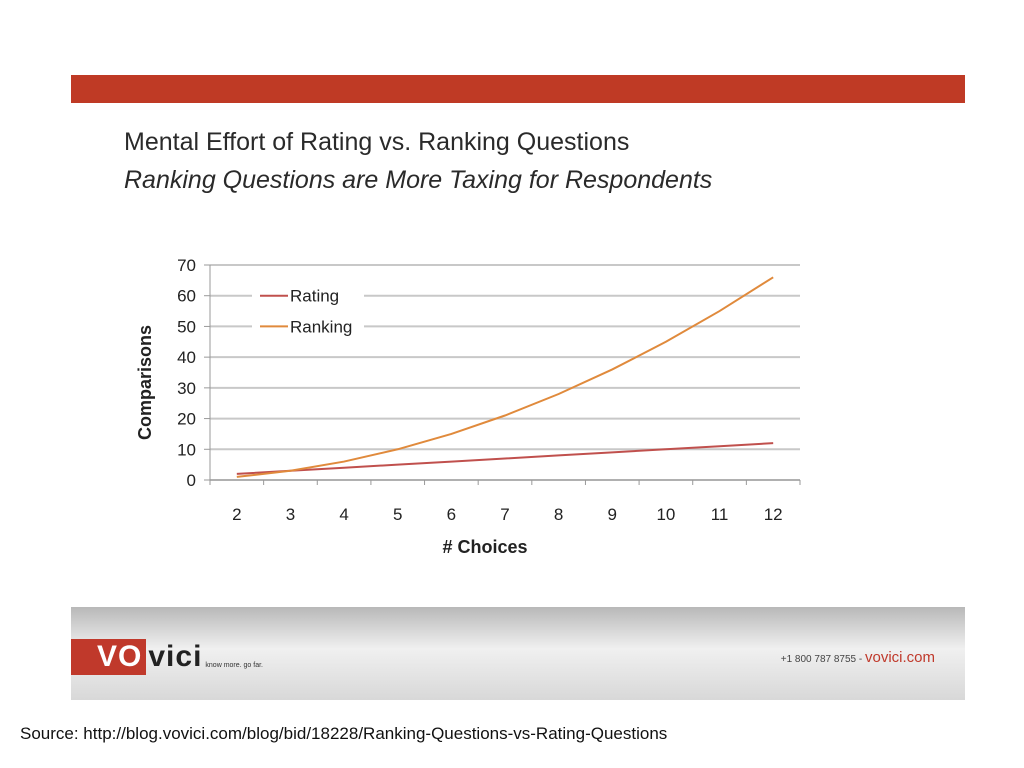 The width and height of the screenshot is (1024, 768). I want to click on header-bar, so click(518, 89).